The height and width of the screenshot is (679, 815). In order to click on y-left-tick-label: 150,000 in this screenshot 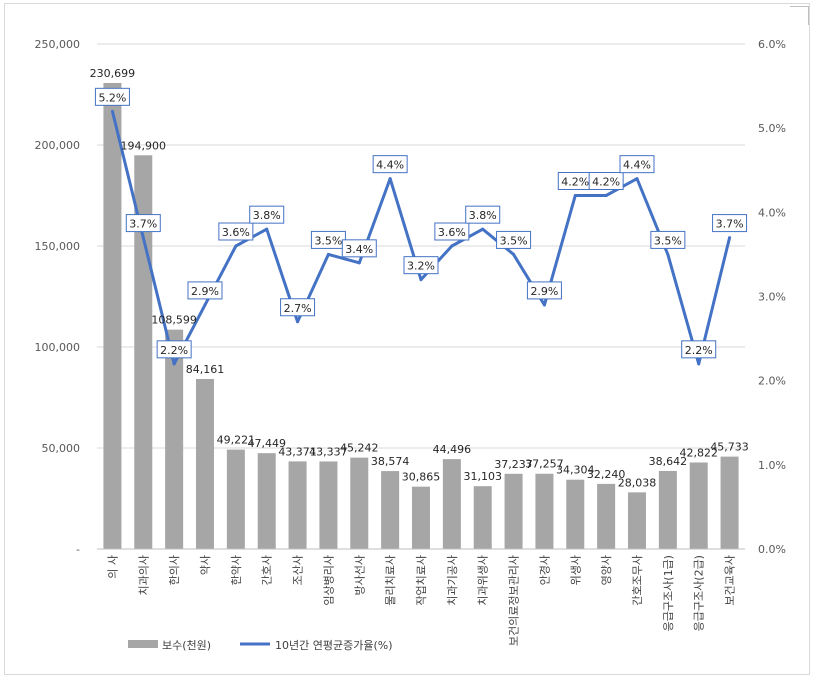, I will do `click(58, 246)`.